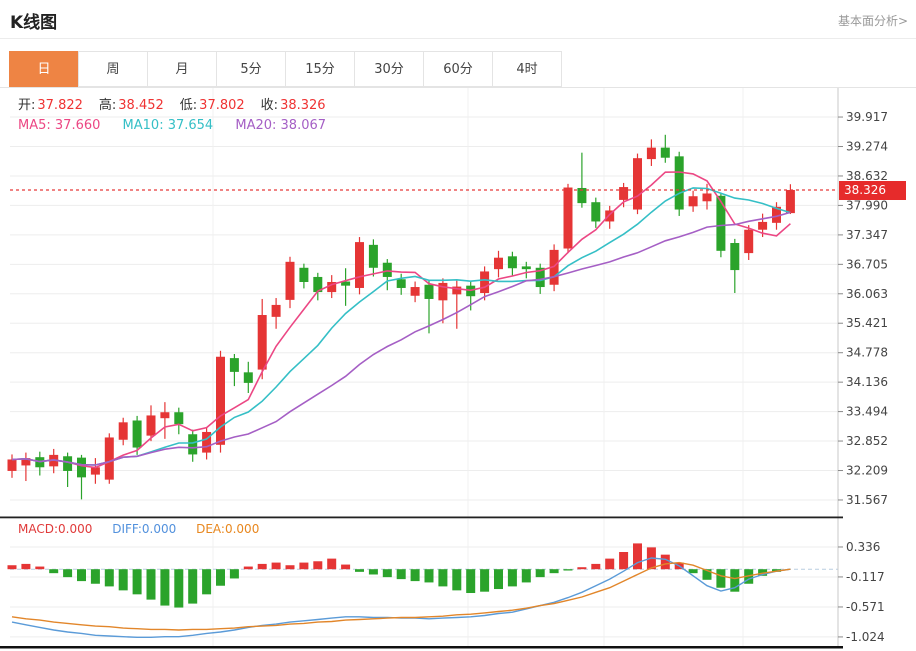 The width and height of the screenshot is (916, 651). I want to click on ma10-label: MA10:, so click(143, 125).